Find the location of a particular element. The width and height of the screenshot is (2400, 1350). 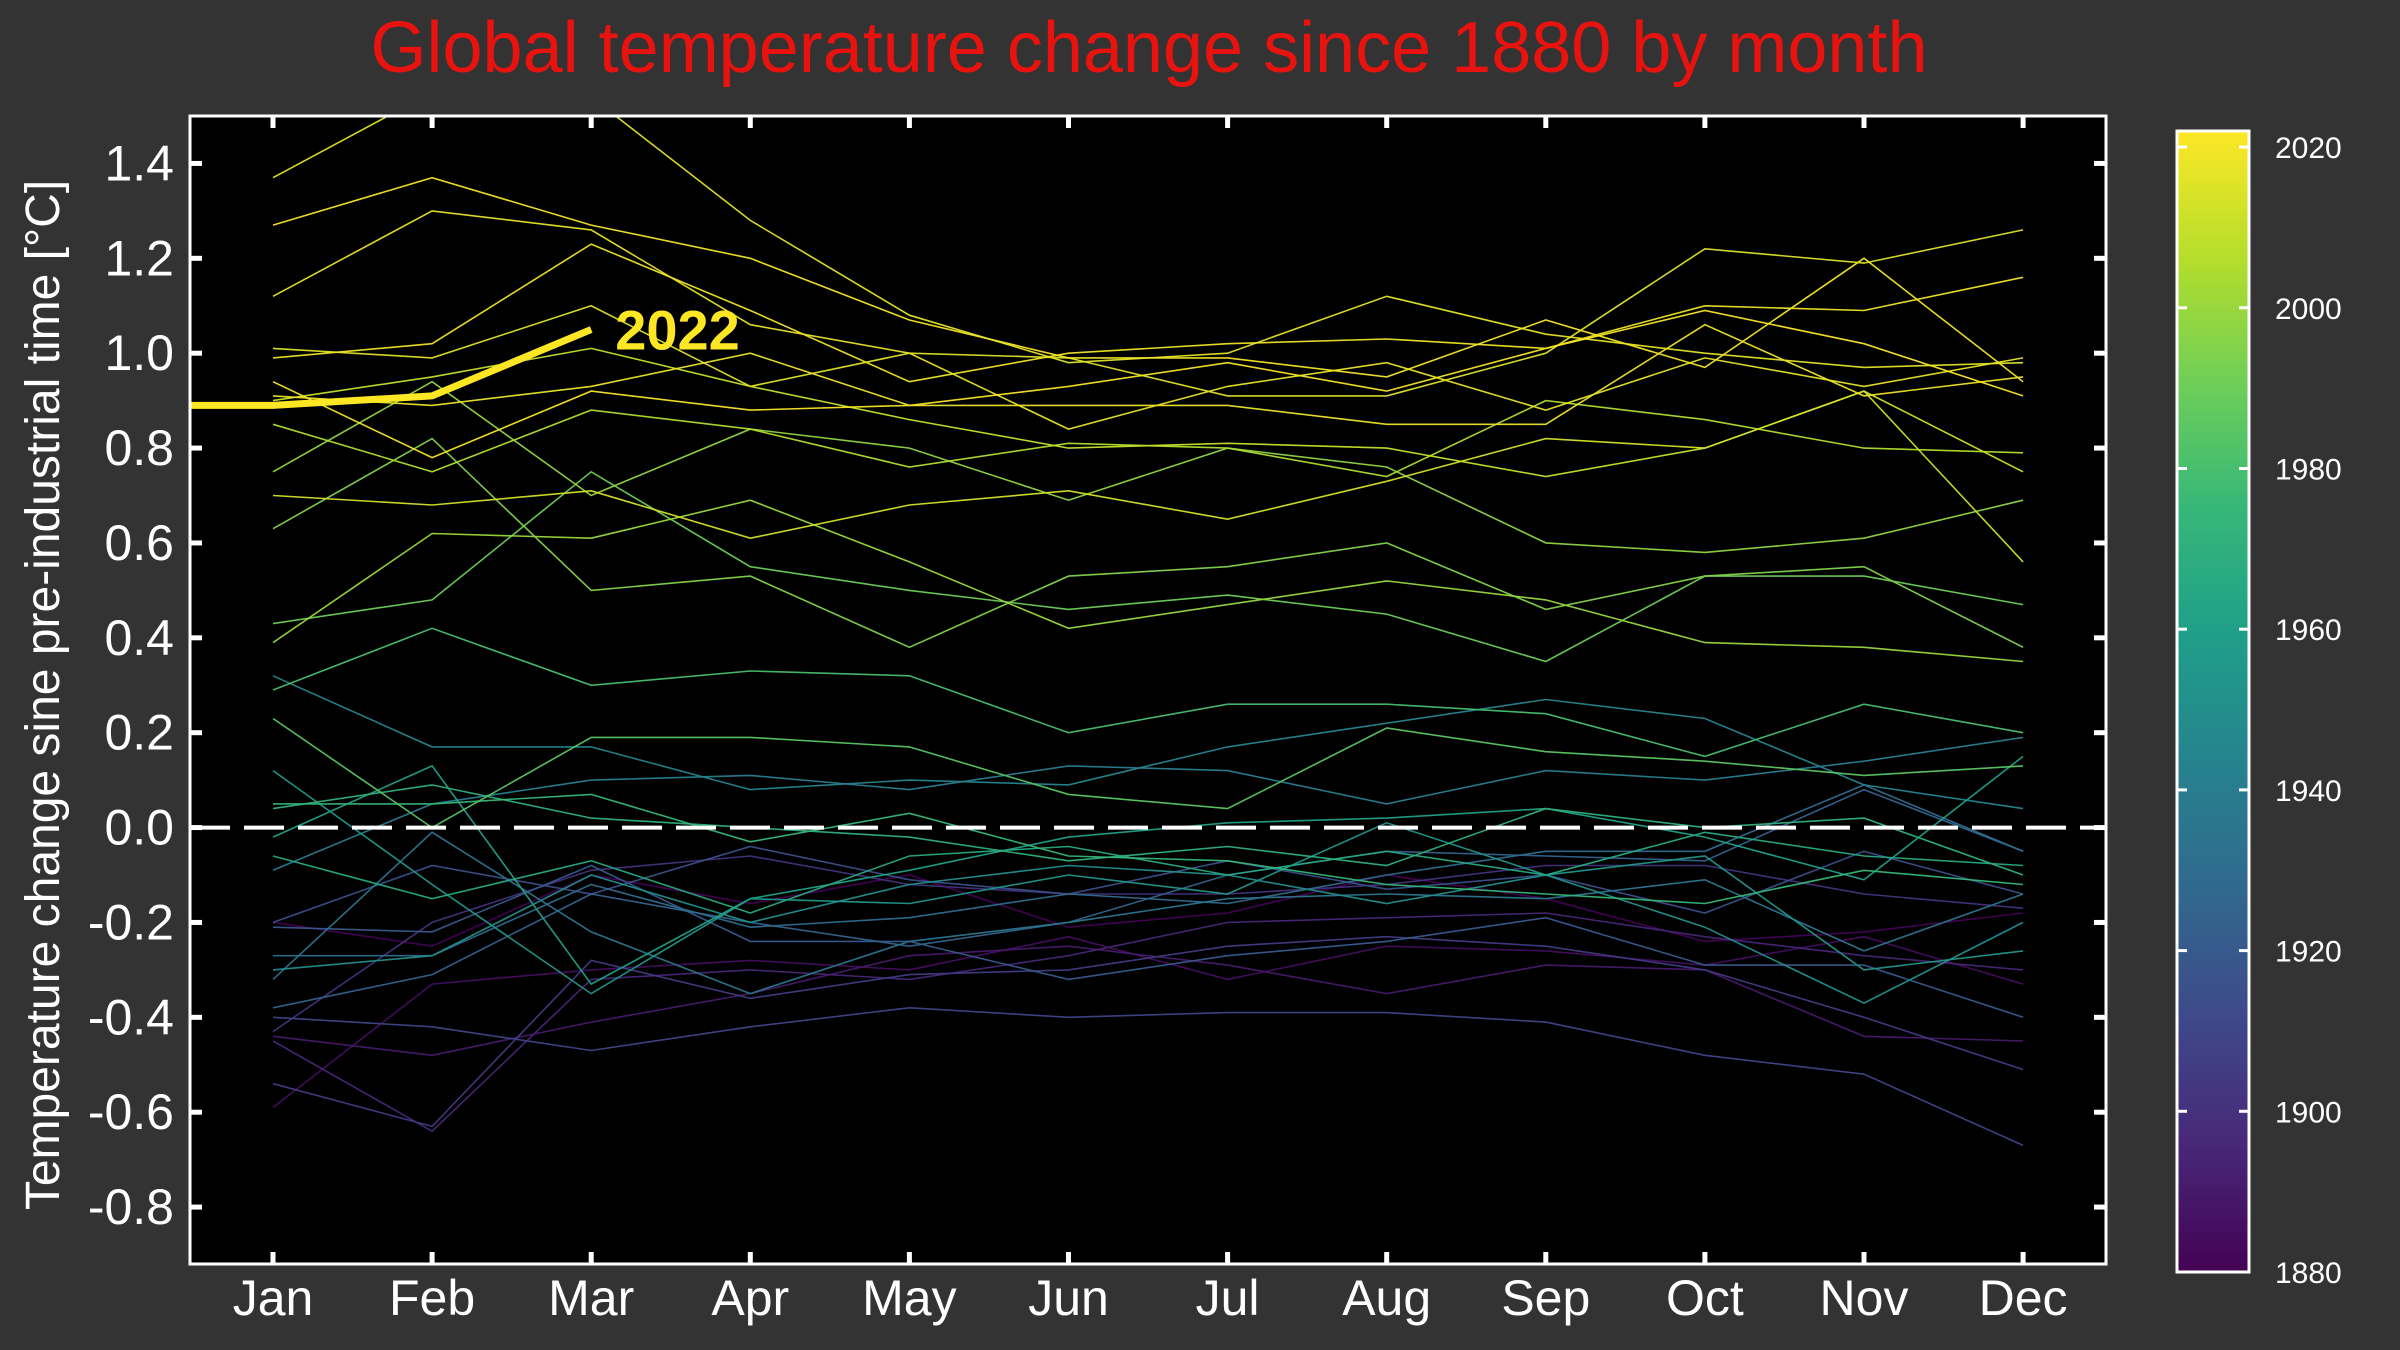

series-line-1910 is located at coordinates (1148, 1076).